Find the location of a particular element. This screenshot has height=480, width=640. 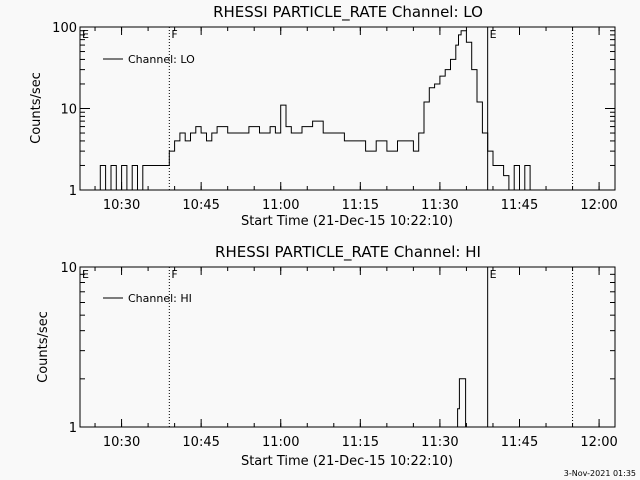

hi-x-tick-label: 11:30 is located at coordinates (439, 442).